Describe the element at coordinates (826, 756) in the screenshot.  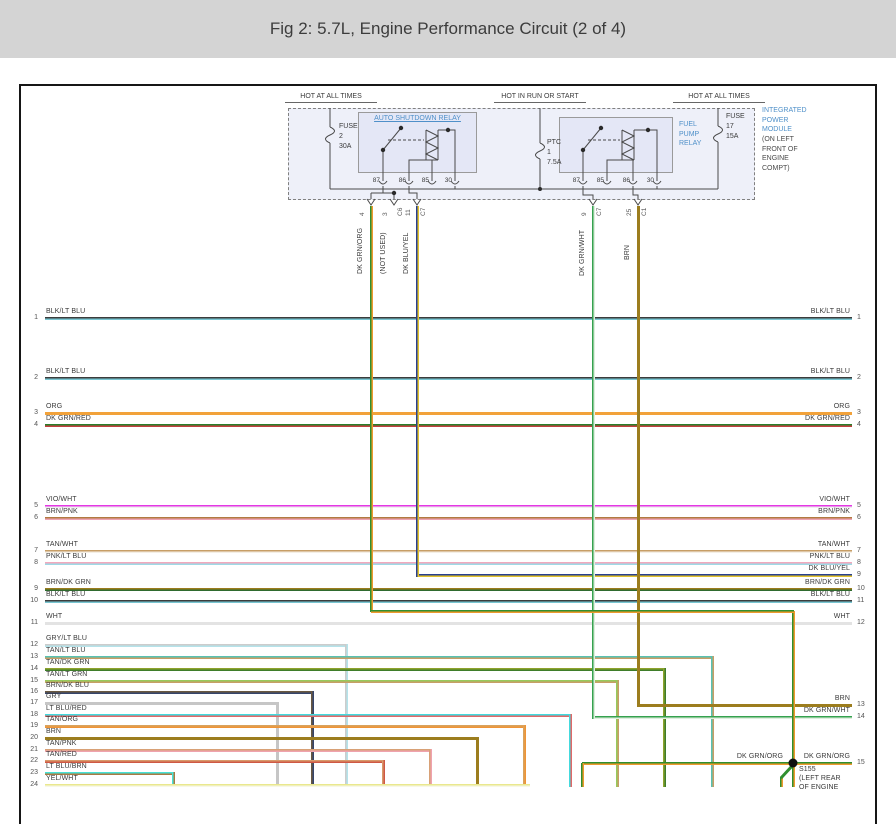
I see `wire-label: DK GRN/ORG` at that location.